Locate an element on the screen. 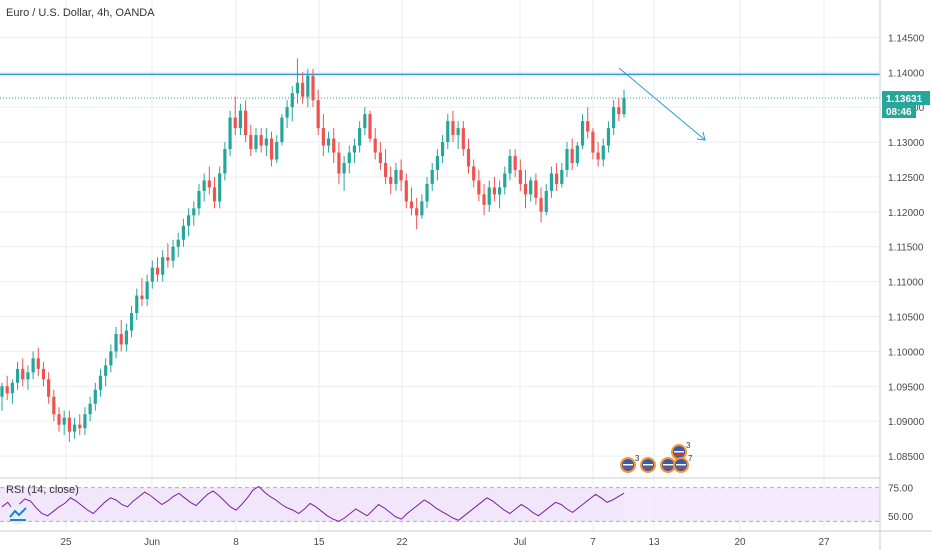 The width and height of the screenshot is (932, 550). economic-event-badge: 7 is located at coordinates (683, 463).